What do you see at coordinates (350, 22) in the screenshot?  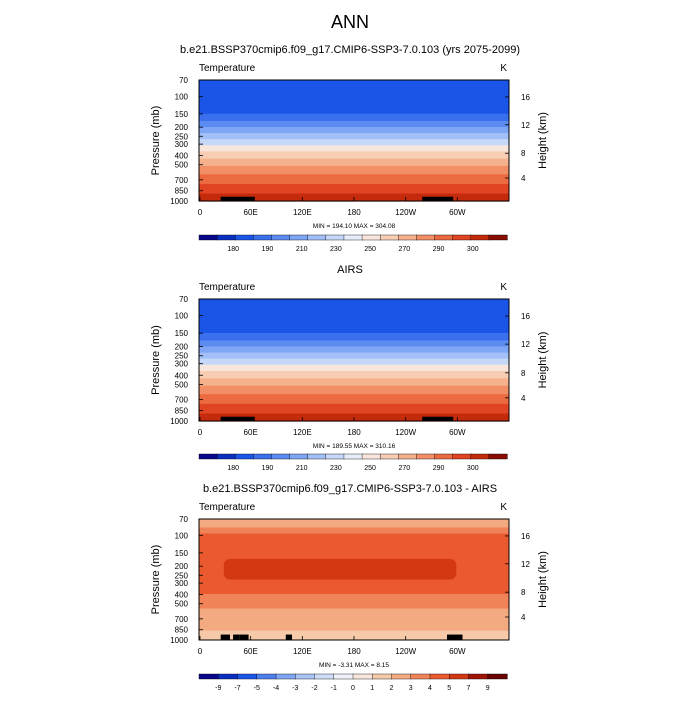 I see `page-title: ANN` at bounding box center [350, 22].